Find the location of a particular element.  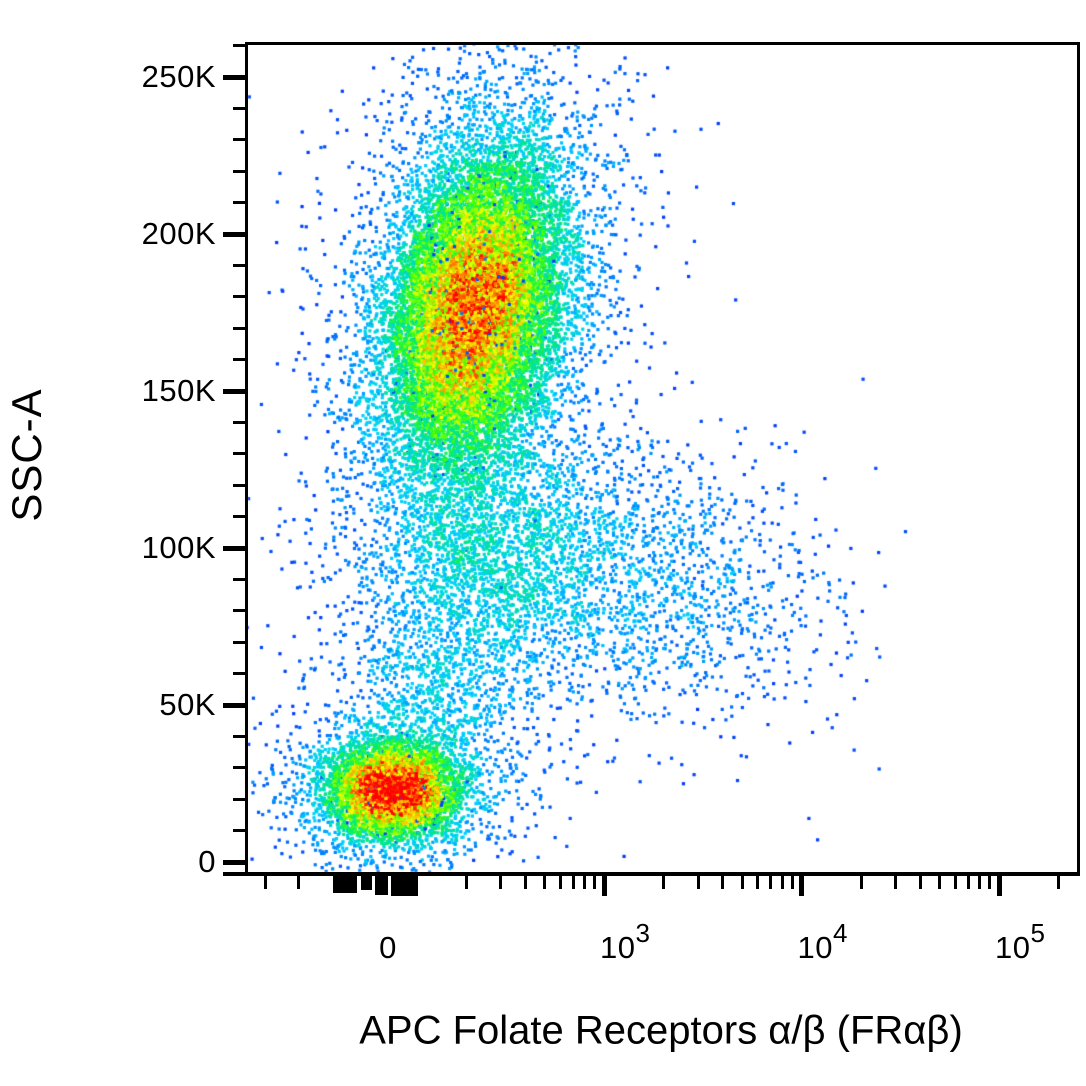

y-tick-label: 150K is located at coordinates (178, 390).